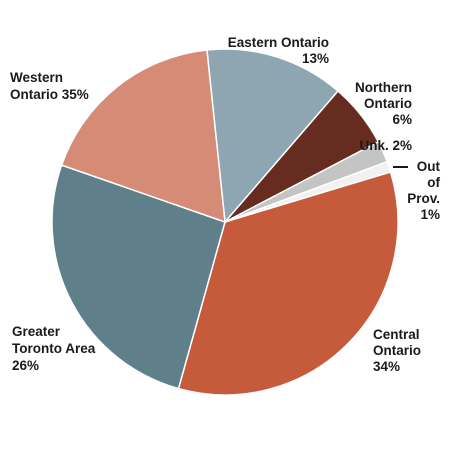  Describe the element at coordinates (383, 87) in the screenshot. I see `slice-label-1-line-0: Northern` at that location.